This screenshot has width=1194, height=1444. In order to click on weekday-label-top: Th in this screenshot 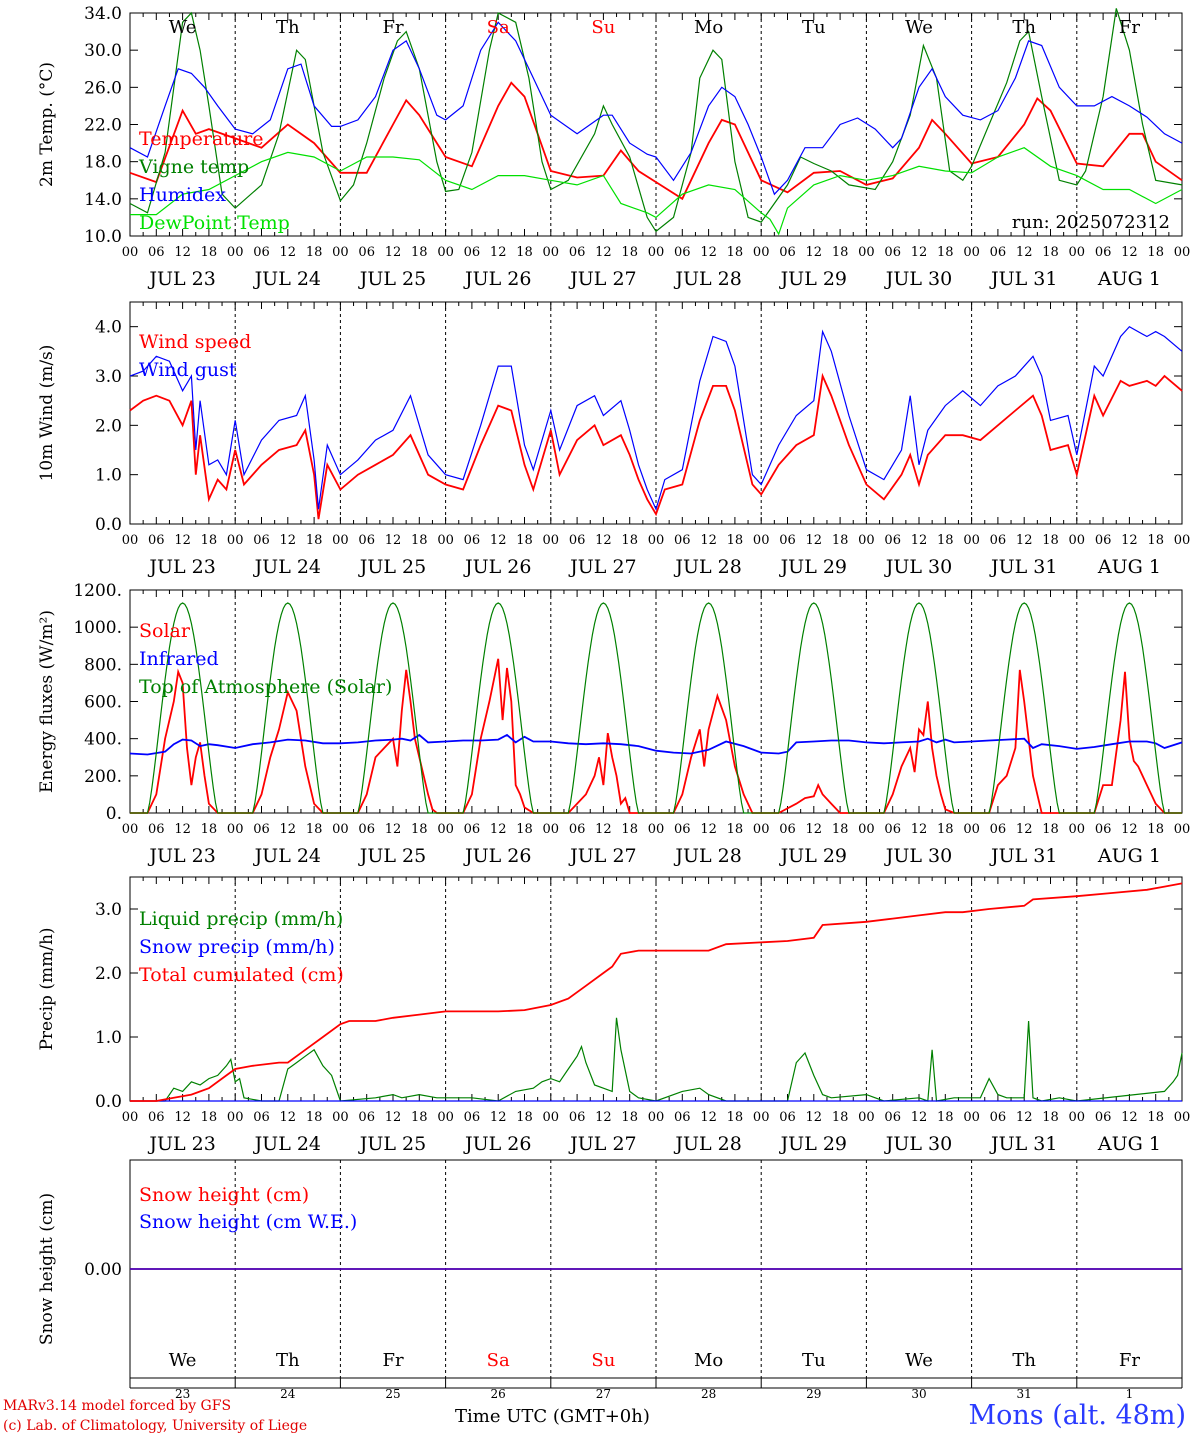, I will do `click(1024, 27)`.